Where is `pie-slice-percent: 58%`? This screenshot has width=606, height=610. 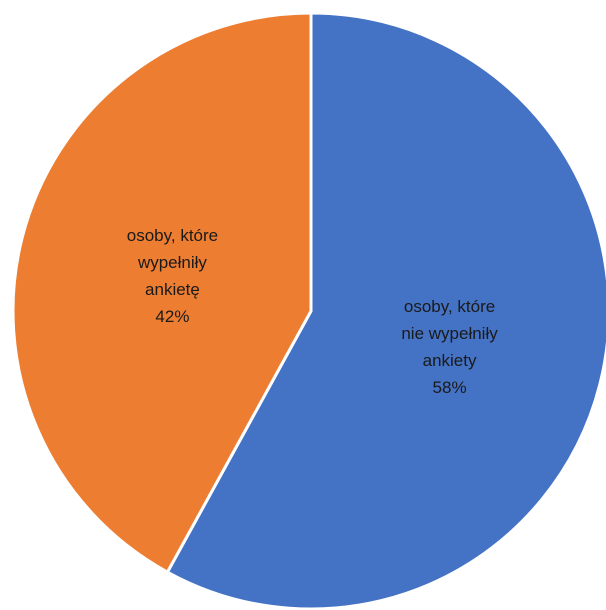
pie-slice-percent: 58% is located at coordinates (450, 387).